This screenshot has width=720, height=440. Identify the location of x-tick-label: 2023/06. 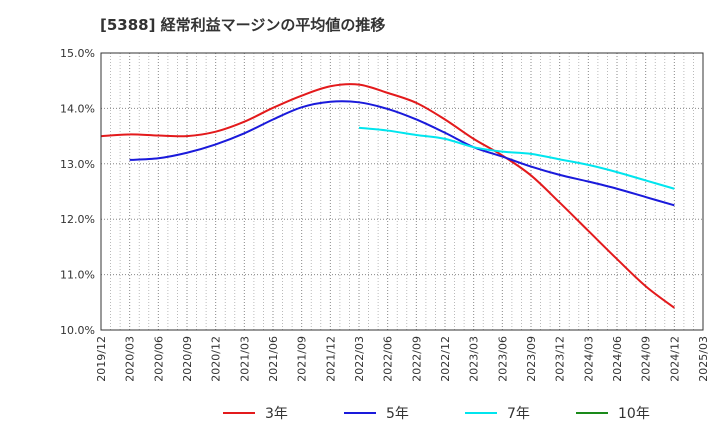
(502, 359).